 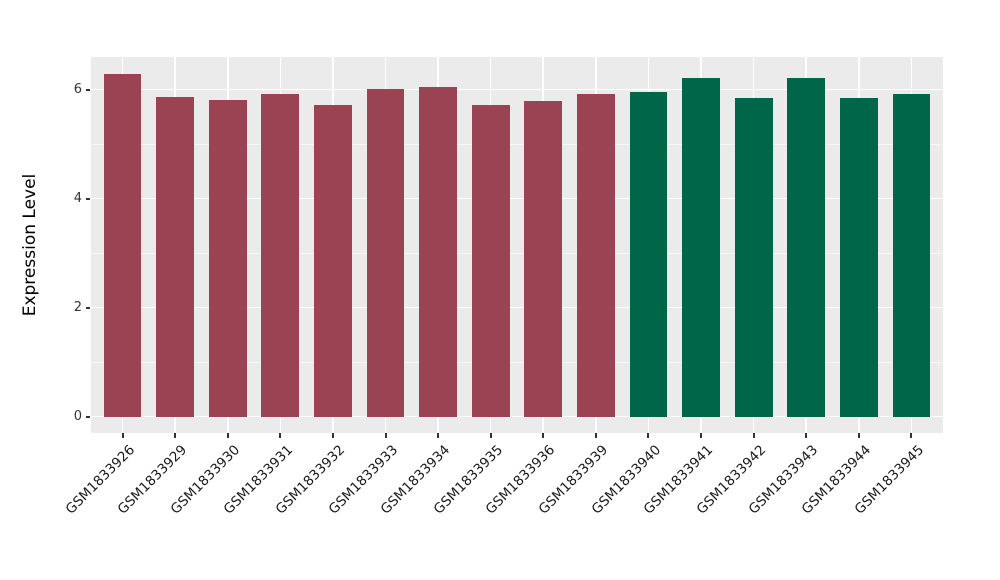 What do you see at coordinates (77, 89) in the screenshot?
I see `y-tick-label: 6` at bounding box center [77, 89].